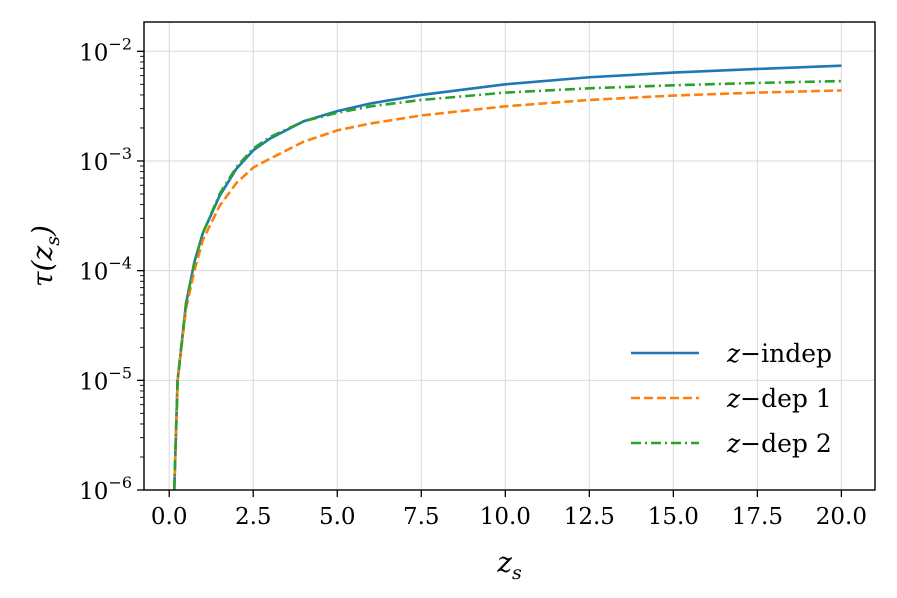 The image size is (897, 598). I want to click on y-axis-label: τ(zs), so click(45, 256).